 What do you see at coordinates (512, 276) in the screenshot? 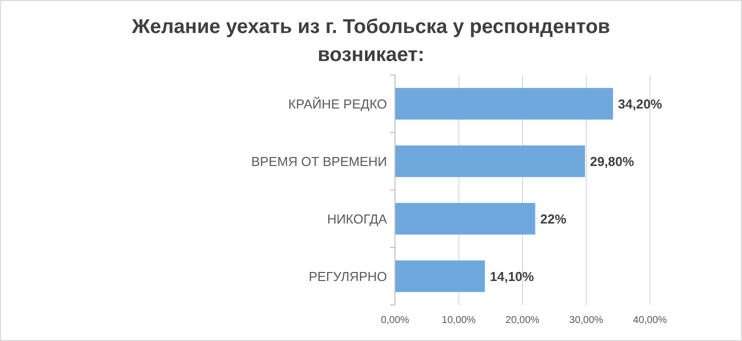
I see `data-label: 14,10%` at bounding box center [512, 276].